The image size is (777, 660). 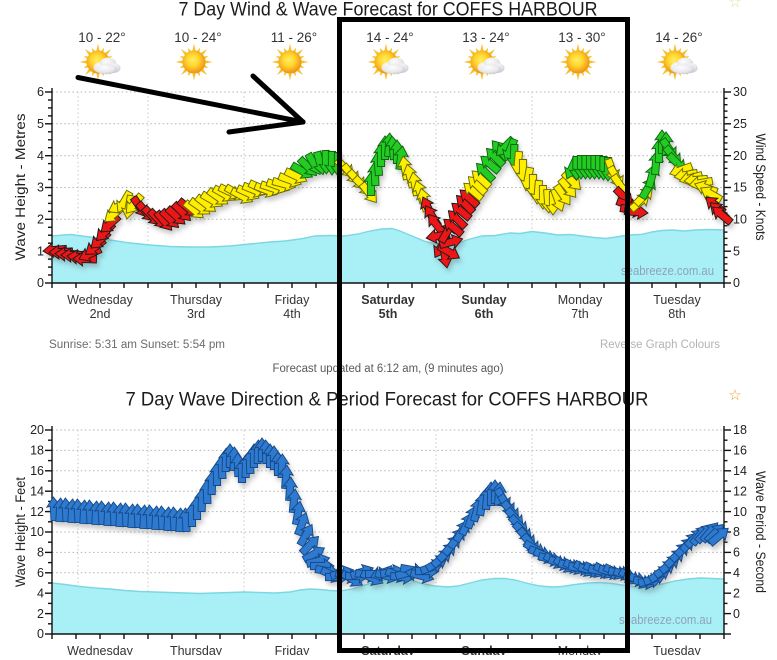 I want to click on svg-text: Wind Speed - Knots, so click(x=760, y=187).